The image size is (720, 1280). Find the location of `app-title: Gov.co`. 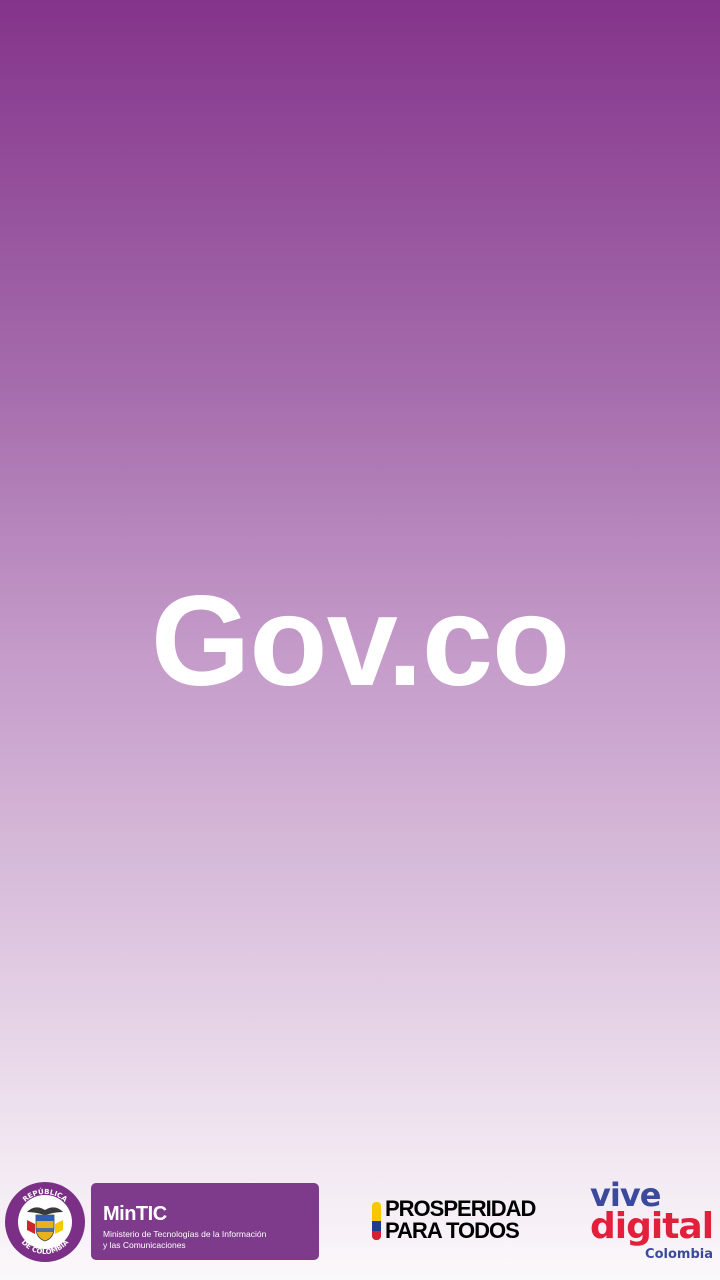

app-title: Gov.co is located at coordinates (360, 641).